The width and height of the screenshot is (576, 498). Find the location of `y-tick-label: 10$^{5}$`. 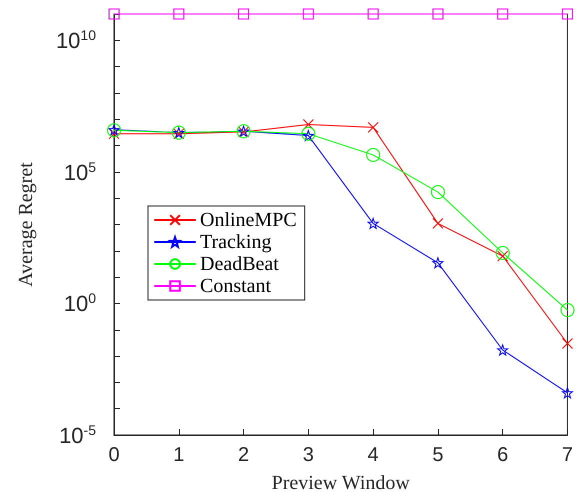

y-tick-label: 10$^{5}$ is located at coordinates (80, 172).